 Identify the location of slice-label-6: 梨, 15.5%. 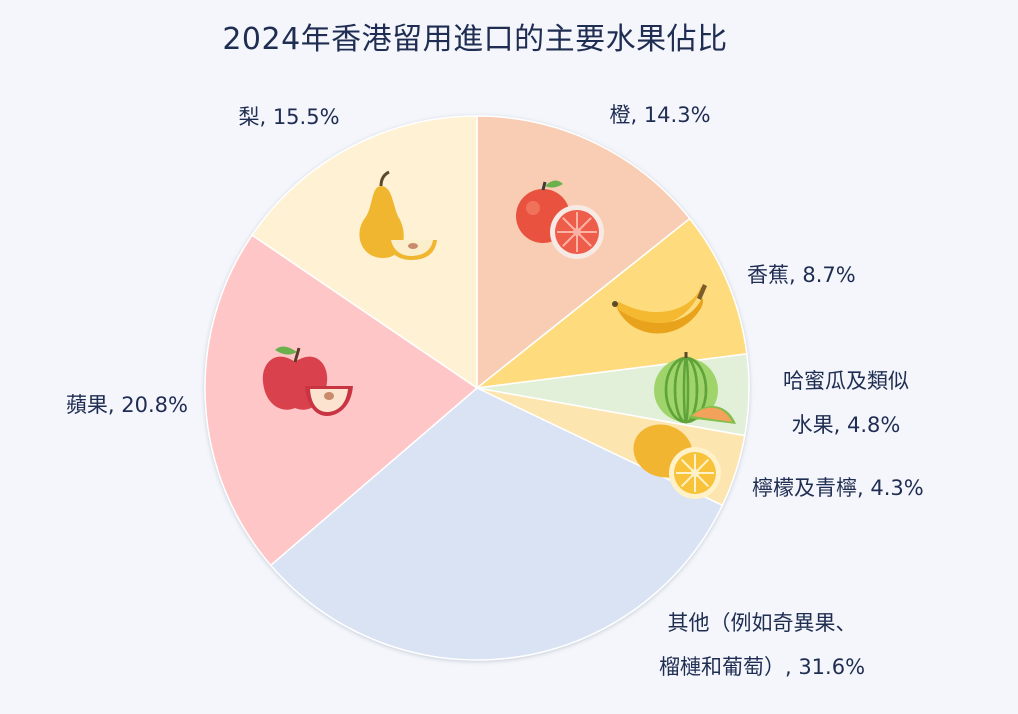
(288, 117).